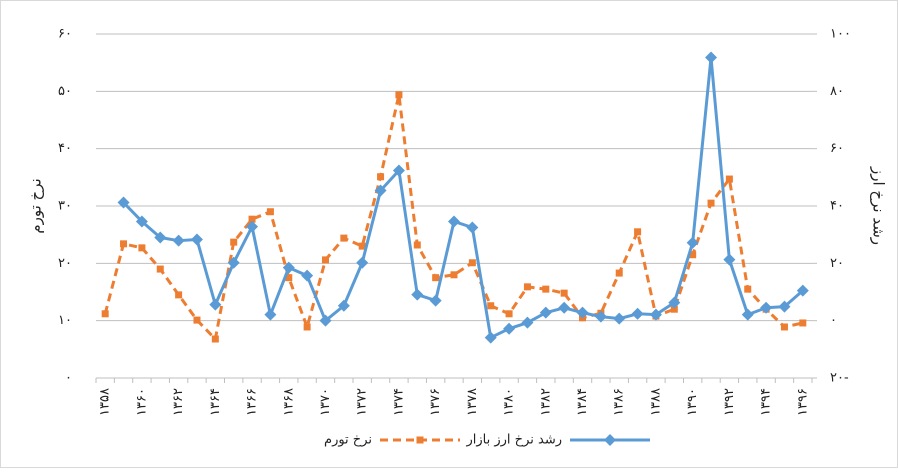 This screenshot has height=472, width=898. Describe the element at coordinates (215, 402) in the screenshot. I see `x-tick-label: ۱۳۶۴` at that location.